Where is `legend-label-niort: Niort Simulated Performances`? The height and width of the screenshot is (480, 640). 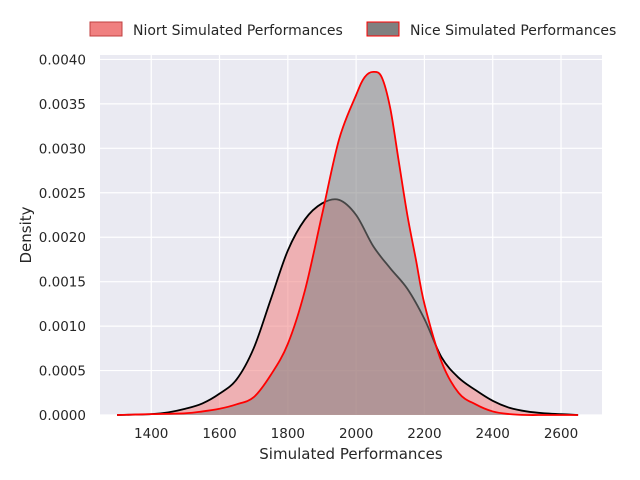
legend-label-niort: Niort Simulated Performances is located at coordinates (238, 31).